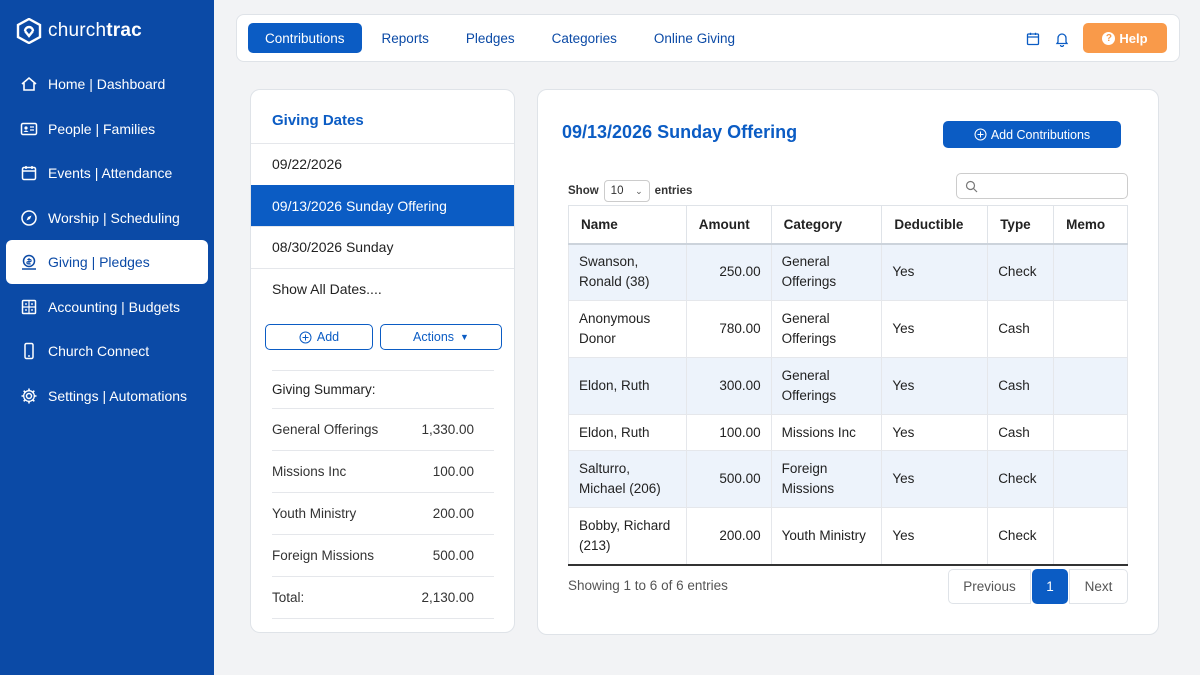  What do you see at coordinates (1050, 586) in the screenshot?
I see `page-button-current: 1` at bounding box center [1050, 586].